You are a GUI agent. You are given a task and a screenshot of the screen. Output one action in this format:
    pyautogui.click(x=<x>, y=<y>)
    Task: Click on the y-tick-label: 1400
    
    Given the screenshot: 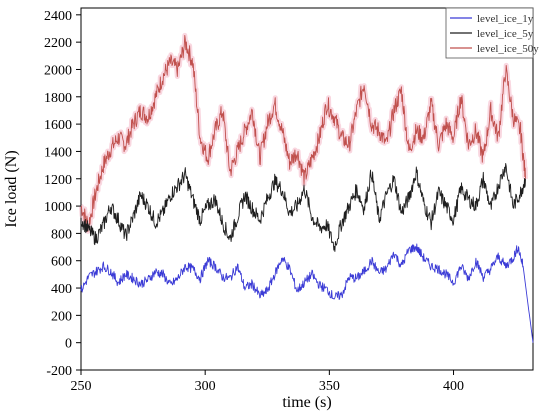 What is the action you would take?
    pyautogui.click(x=58, y=152)
    